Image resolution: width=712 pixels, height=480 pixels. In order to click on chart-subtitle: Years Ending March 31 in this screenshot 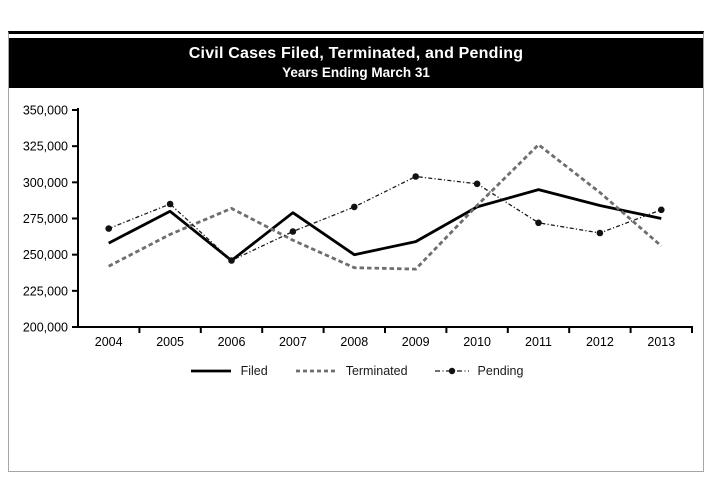, I will do `click(356, 72)`.